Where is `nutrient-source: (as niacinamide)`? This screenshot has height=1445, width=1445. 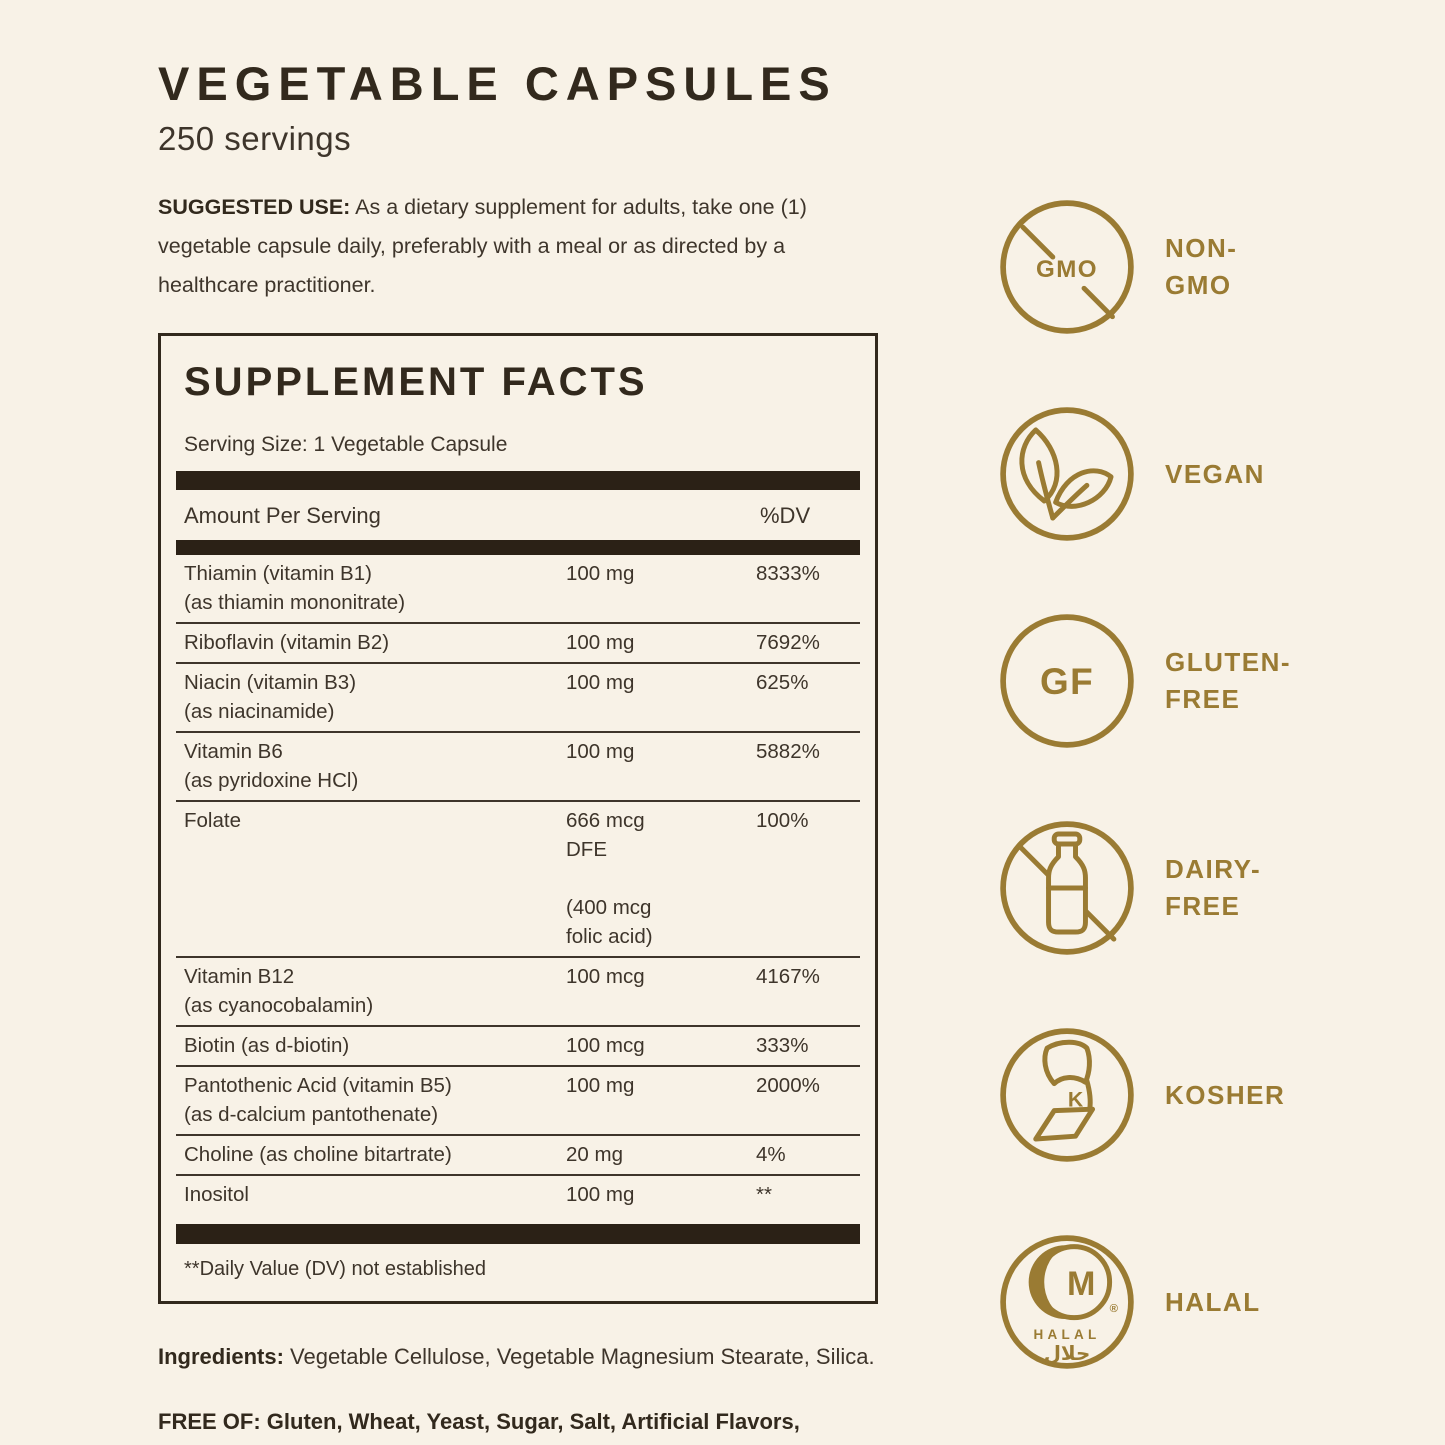
nutrient-source: (as niacinamide) is located at coordinates (259, 712).